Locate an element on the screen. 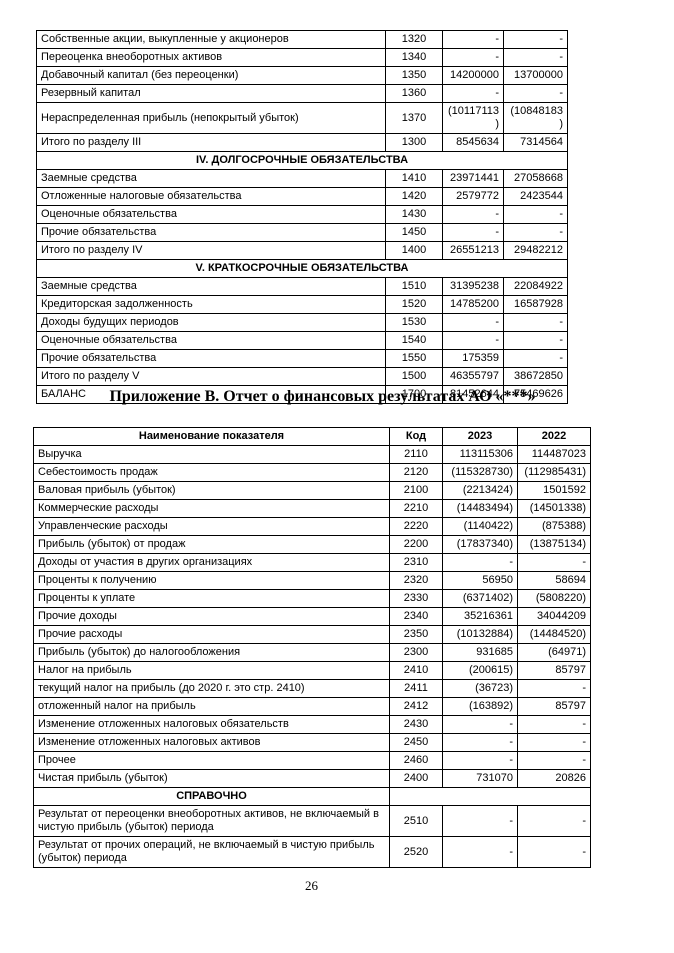 Image resolution: width=674 pixels, height=953 pixels. row-label-cell: Добавочный капитал (без переоценки) is located at coordinates (211, 75).